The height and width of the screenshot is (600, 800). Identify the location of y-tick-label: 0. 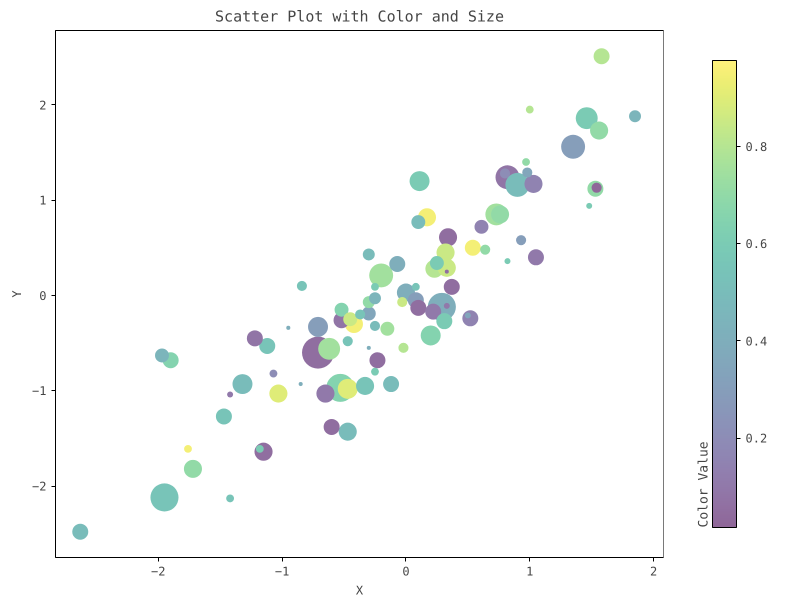
(43, 295).